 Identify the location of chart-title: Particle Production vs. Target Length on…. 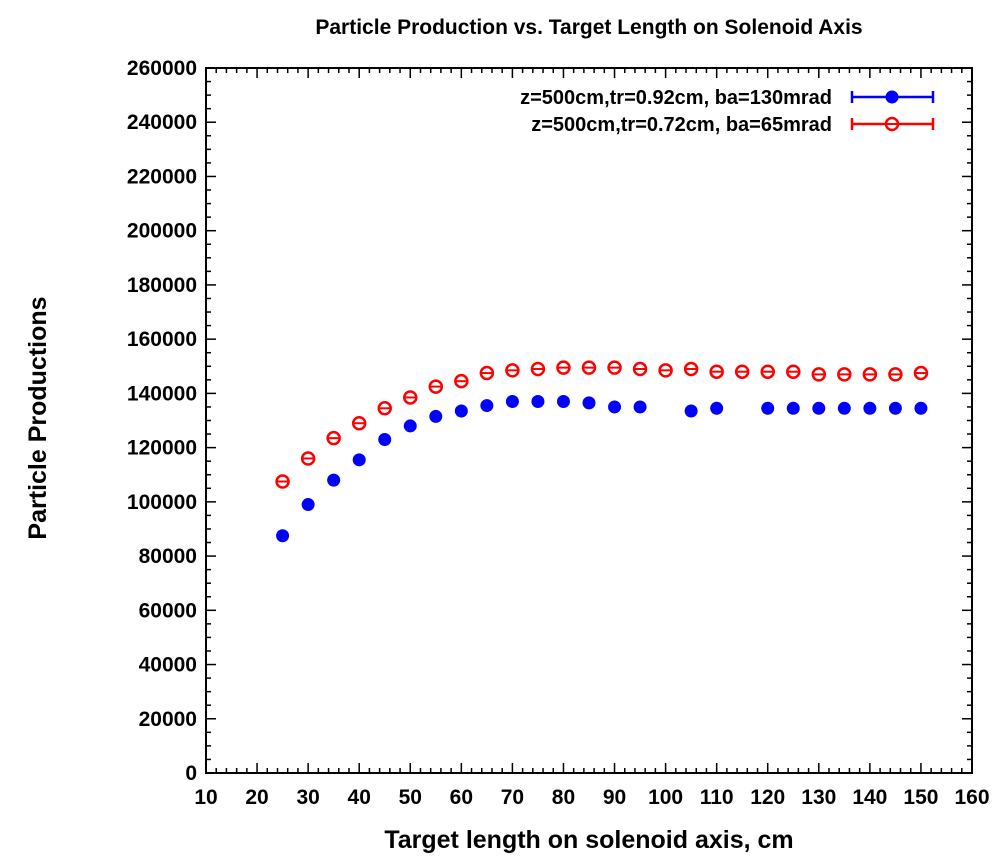
(588, 27).